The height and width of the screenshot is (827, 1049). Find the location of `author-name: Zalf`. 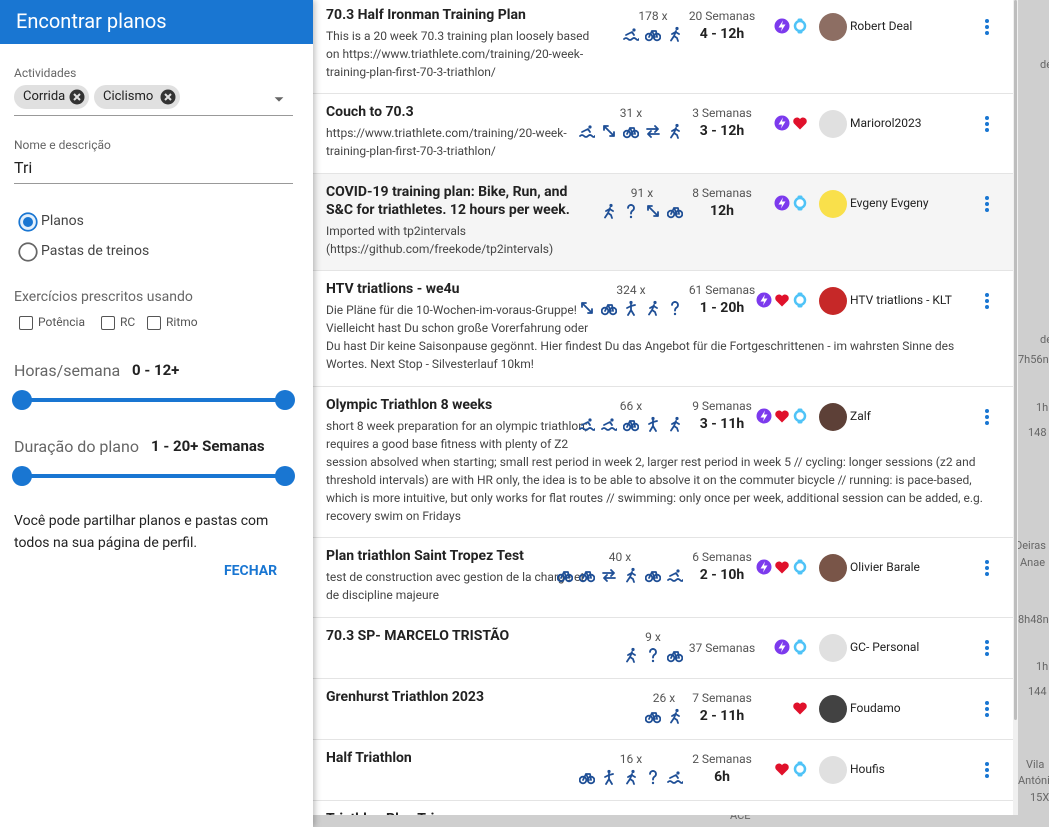

author-name: Zalf is located at coordinates (860, 416).